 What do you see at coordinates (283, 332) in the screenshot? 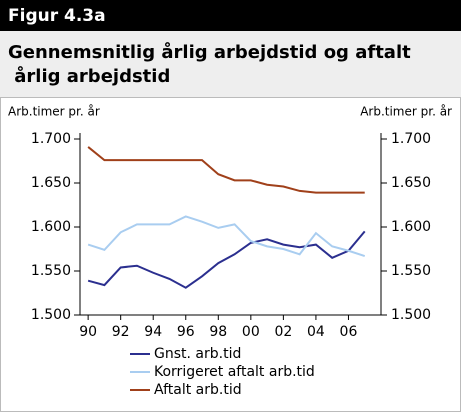
I see `x-tick-label: 02` at bounding box center [283, 332].